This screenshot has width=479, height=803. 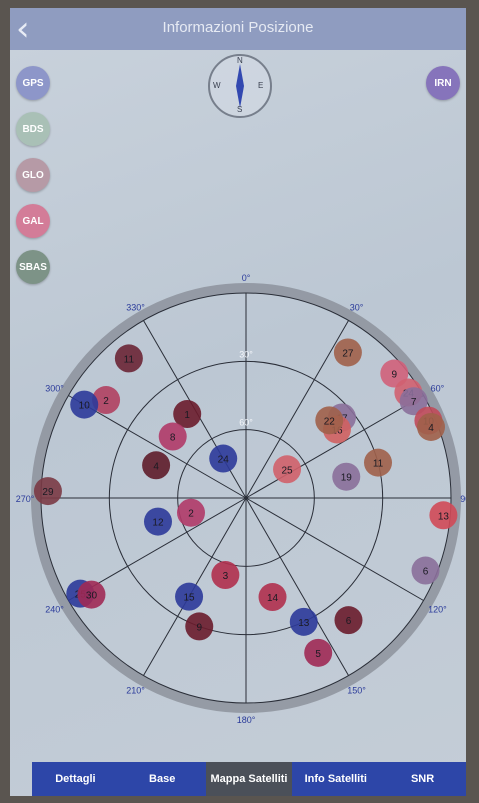 I want to click on constellation-label: GAL, so click(x=33, y=221).